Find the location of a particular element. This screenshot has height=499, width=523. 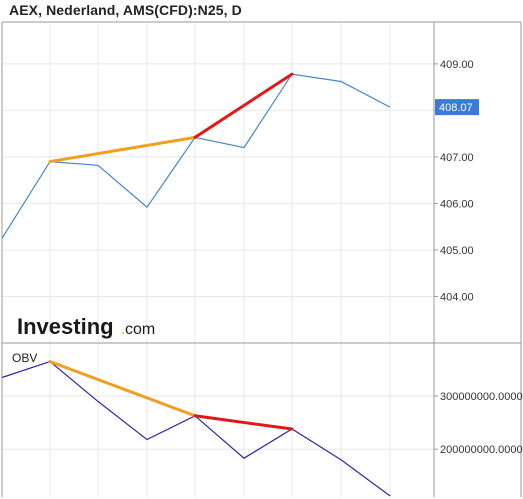

logo-domain: com is located at coordinates (140, 329).